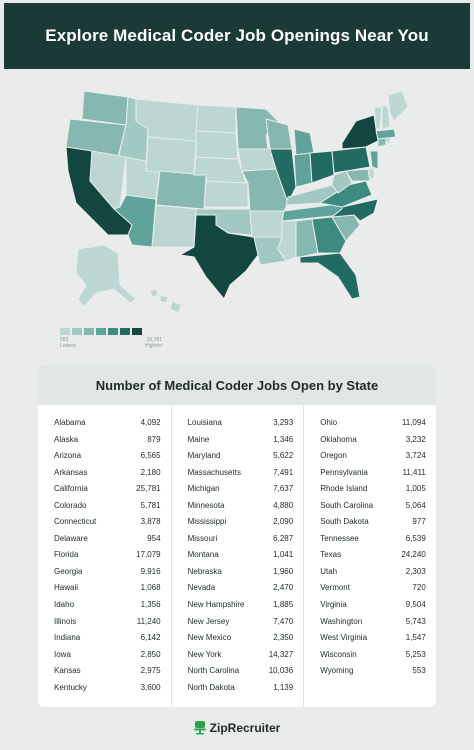 The width and height of the screenshot is (474, 750). I want to click on brand-name: ZipRecruiter, so click(245, 728).